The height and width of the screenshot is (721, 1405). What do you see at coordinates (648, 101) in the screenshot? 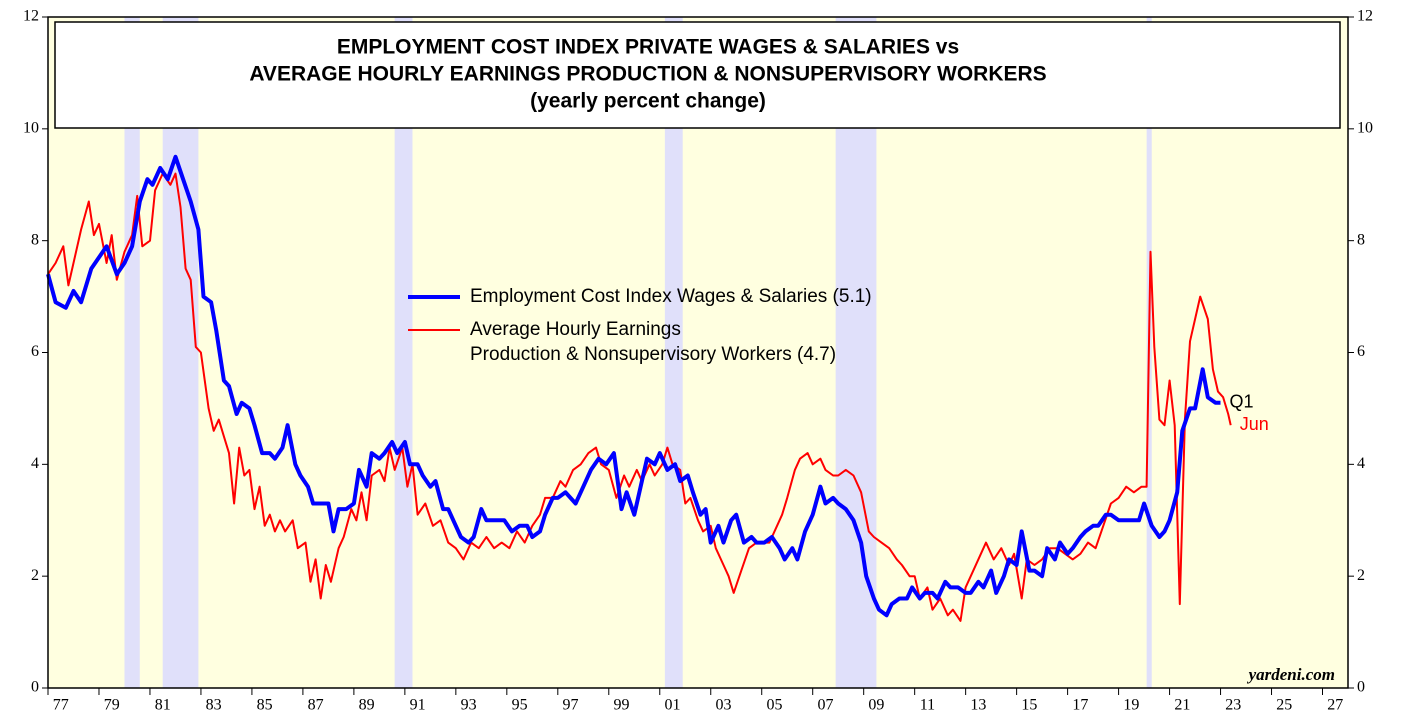
I see `chart-subtitle: (yearly percent change)` at bounding box center [648, 101].